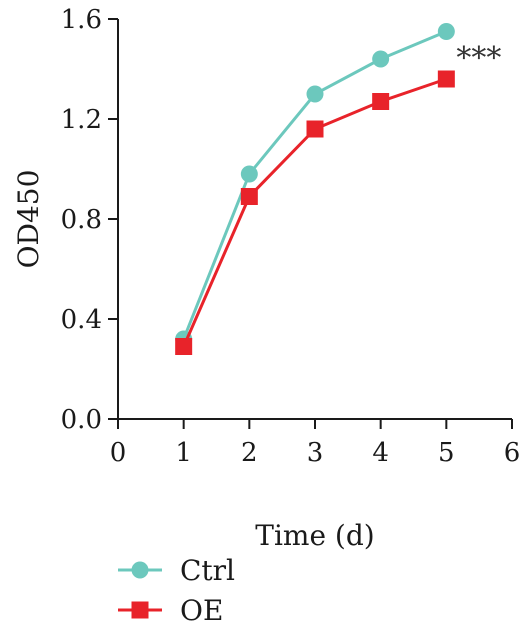  Describe the element at coordinates (314, 535) in the screenshot. I see `x-axis-title: Time (d)` at that location.